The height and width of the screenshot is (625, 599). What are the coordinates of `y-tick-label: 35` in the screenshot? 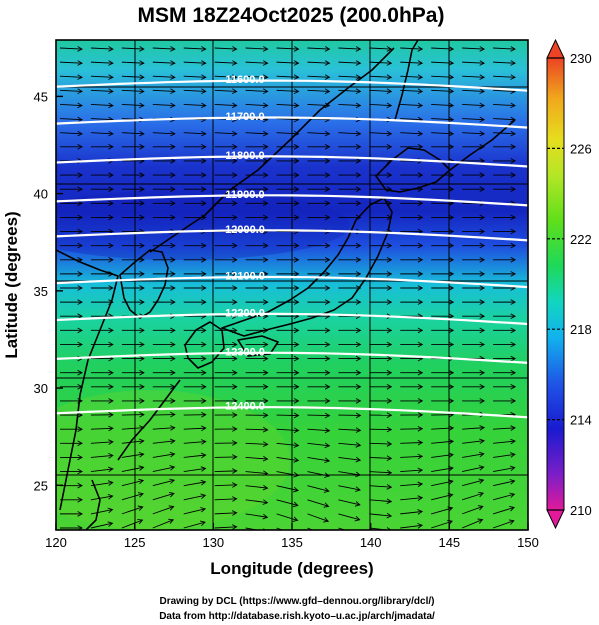 It's located at (41, 291).